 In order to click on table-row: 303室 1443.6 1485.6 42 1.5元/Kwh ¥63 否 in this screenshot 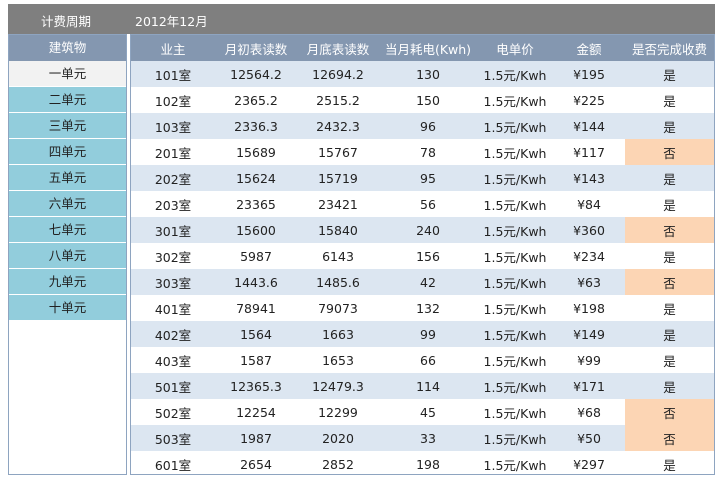, I will do `click(422, 282)`.